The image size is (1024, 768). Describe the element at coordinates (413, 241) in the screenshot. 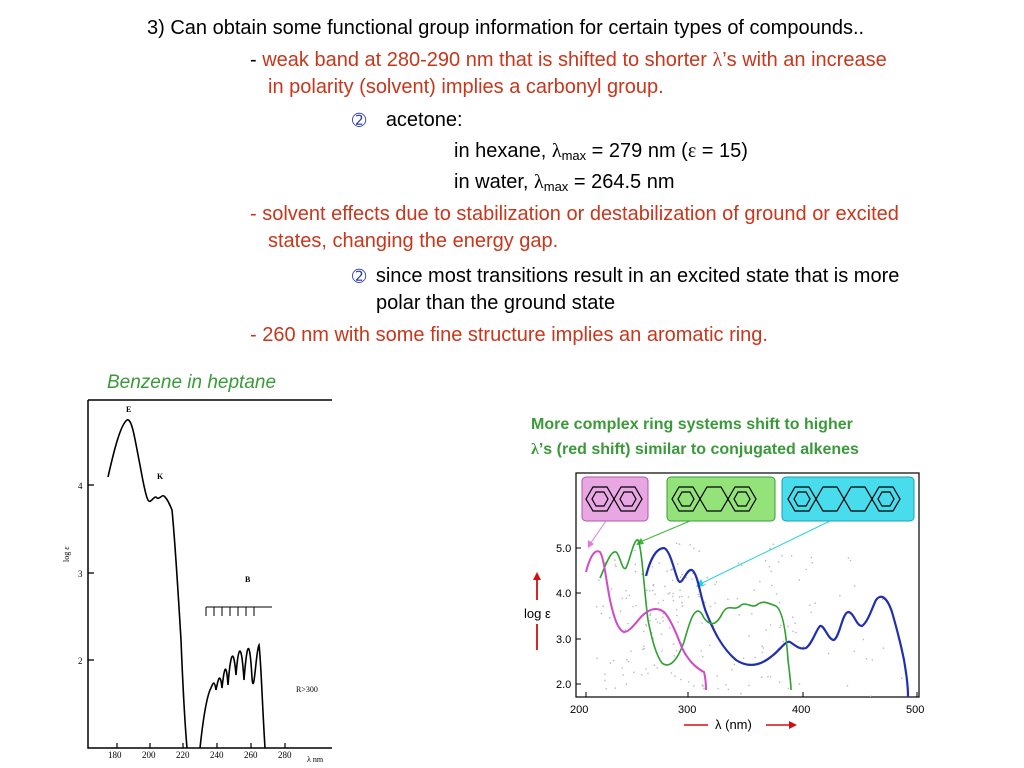

I see `point2-line2: states, changing the energy gap.` at that location.